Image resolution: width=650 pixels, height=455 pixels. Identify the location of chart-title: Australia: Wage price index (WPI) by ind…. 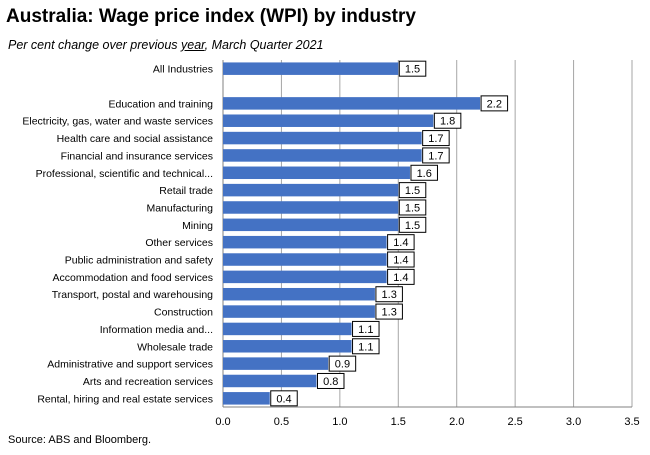
(211, 16).